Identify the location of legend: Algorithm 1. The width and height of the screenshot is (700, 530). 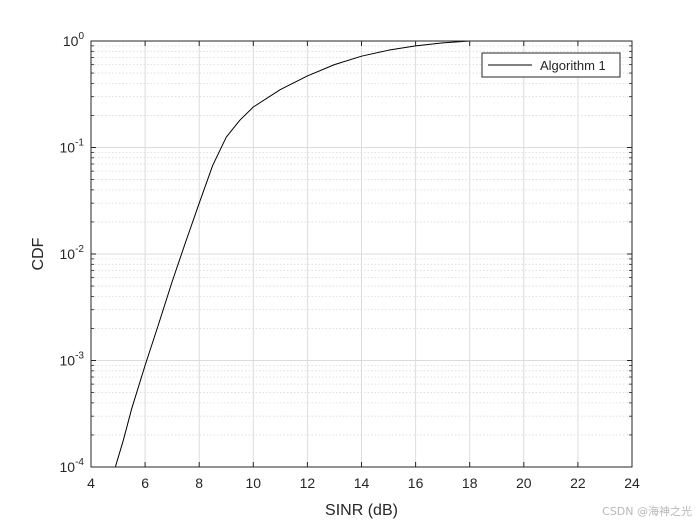
(551, 65).